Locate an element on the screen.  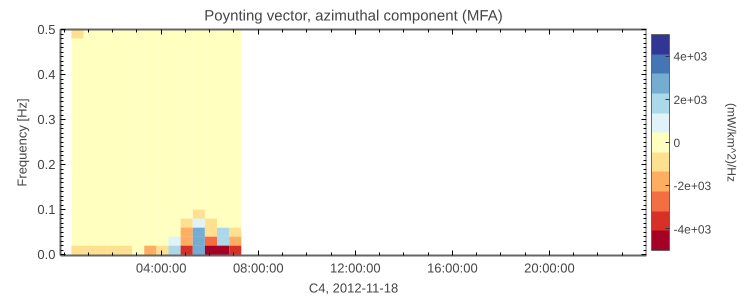
y-tick-label: 0.4 is located at coordinates (46, 74).